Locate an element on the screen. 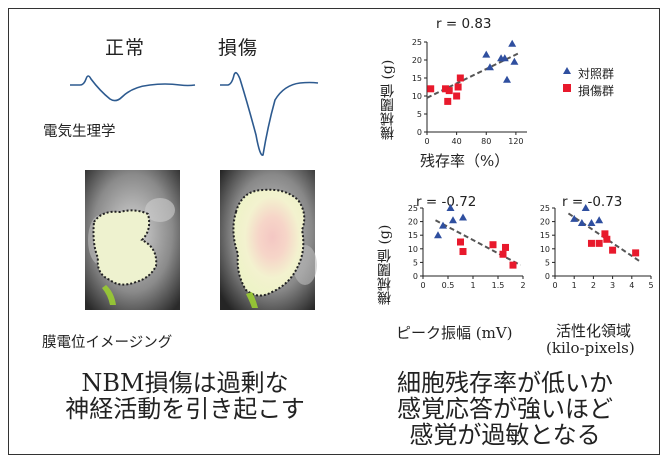  legend-injury-marker is located at coordinates (567, 88).